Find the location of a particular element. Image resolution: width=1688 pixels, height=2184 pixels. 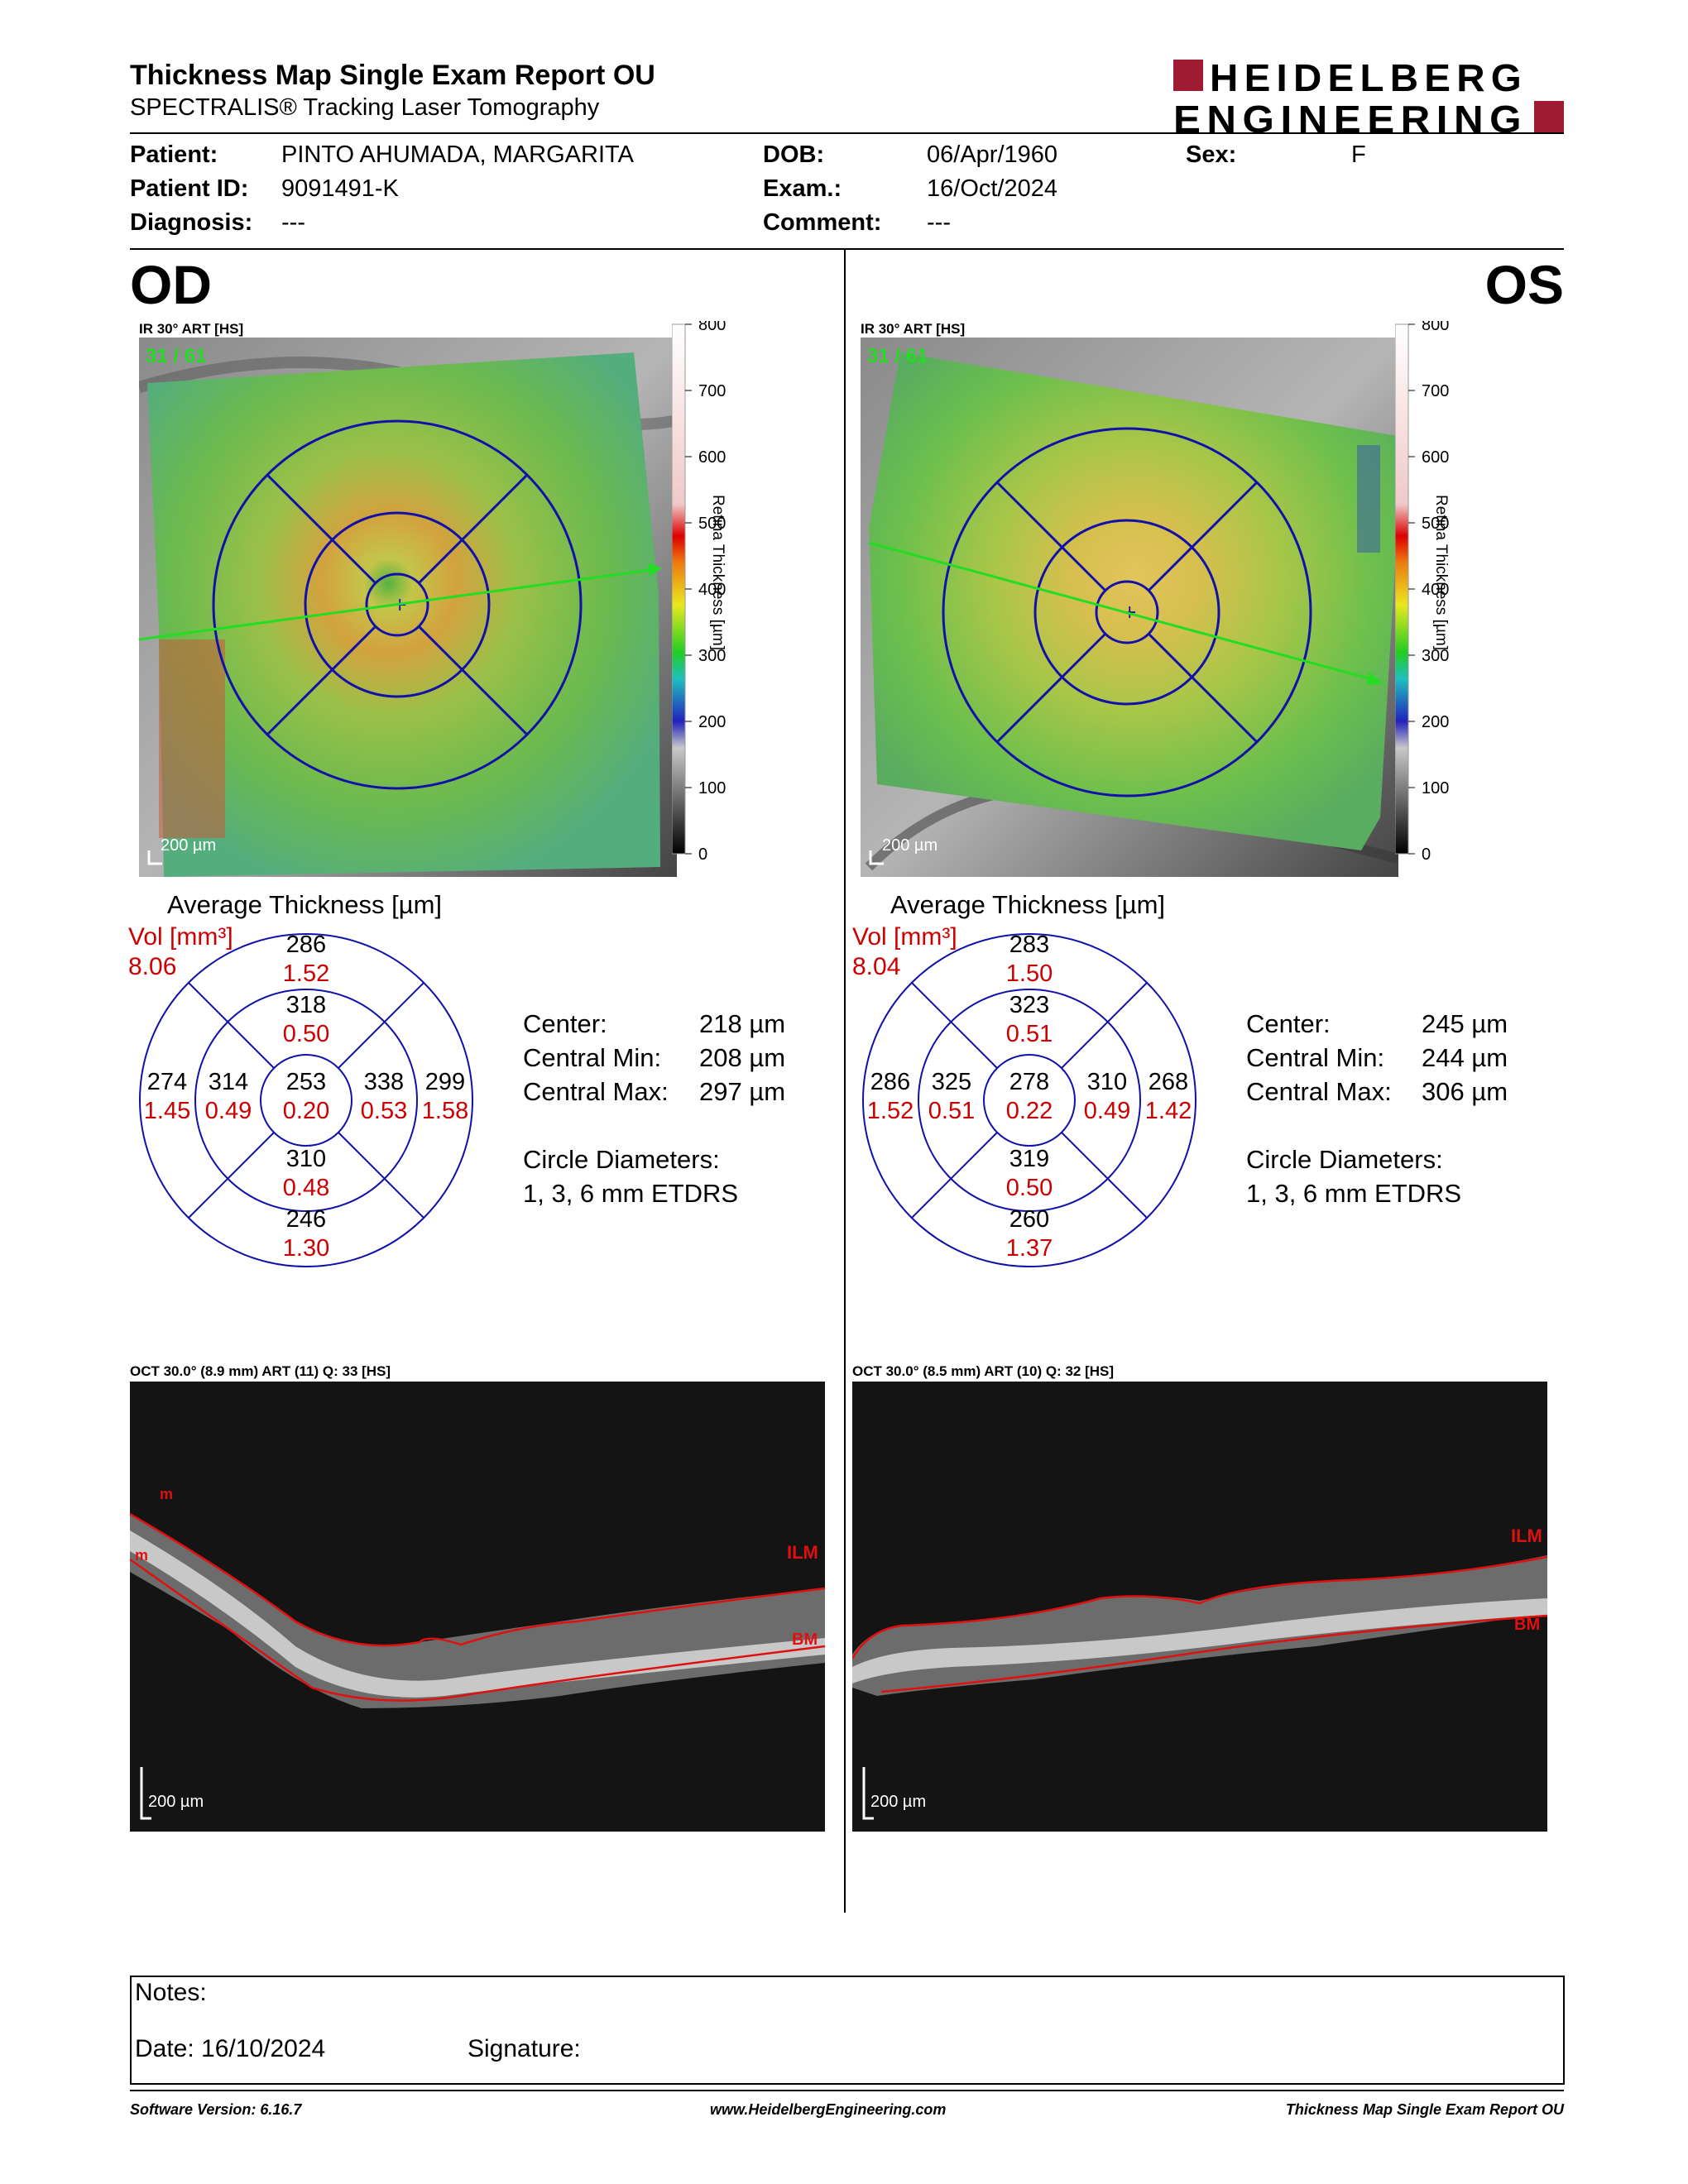

od-grid-inner_sup-volume: 0.50 is located at coordinates (306, 1034).